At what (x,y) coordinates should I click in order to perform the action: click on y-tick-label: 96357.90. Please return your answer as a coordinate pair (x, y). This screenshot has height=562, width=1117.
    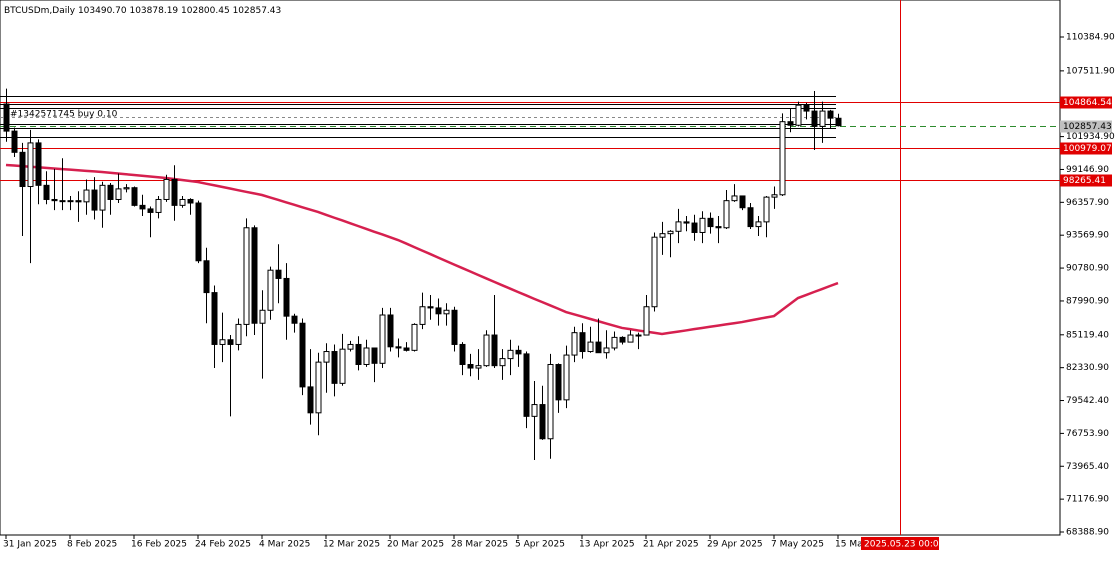
    Looking at the image, I should click on (1087, 203).